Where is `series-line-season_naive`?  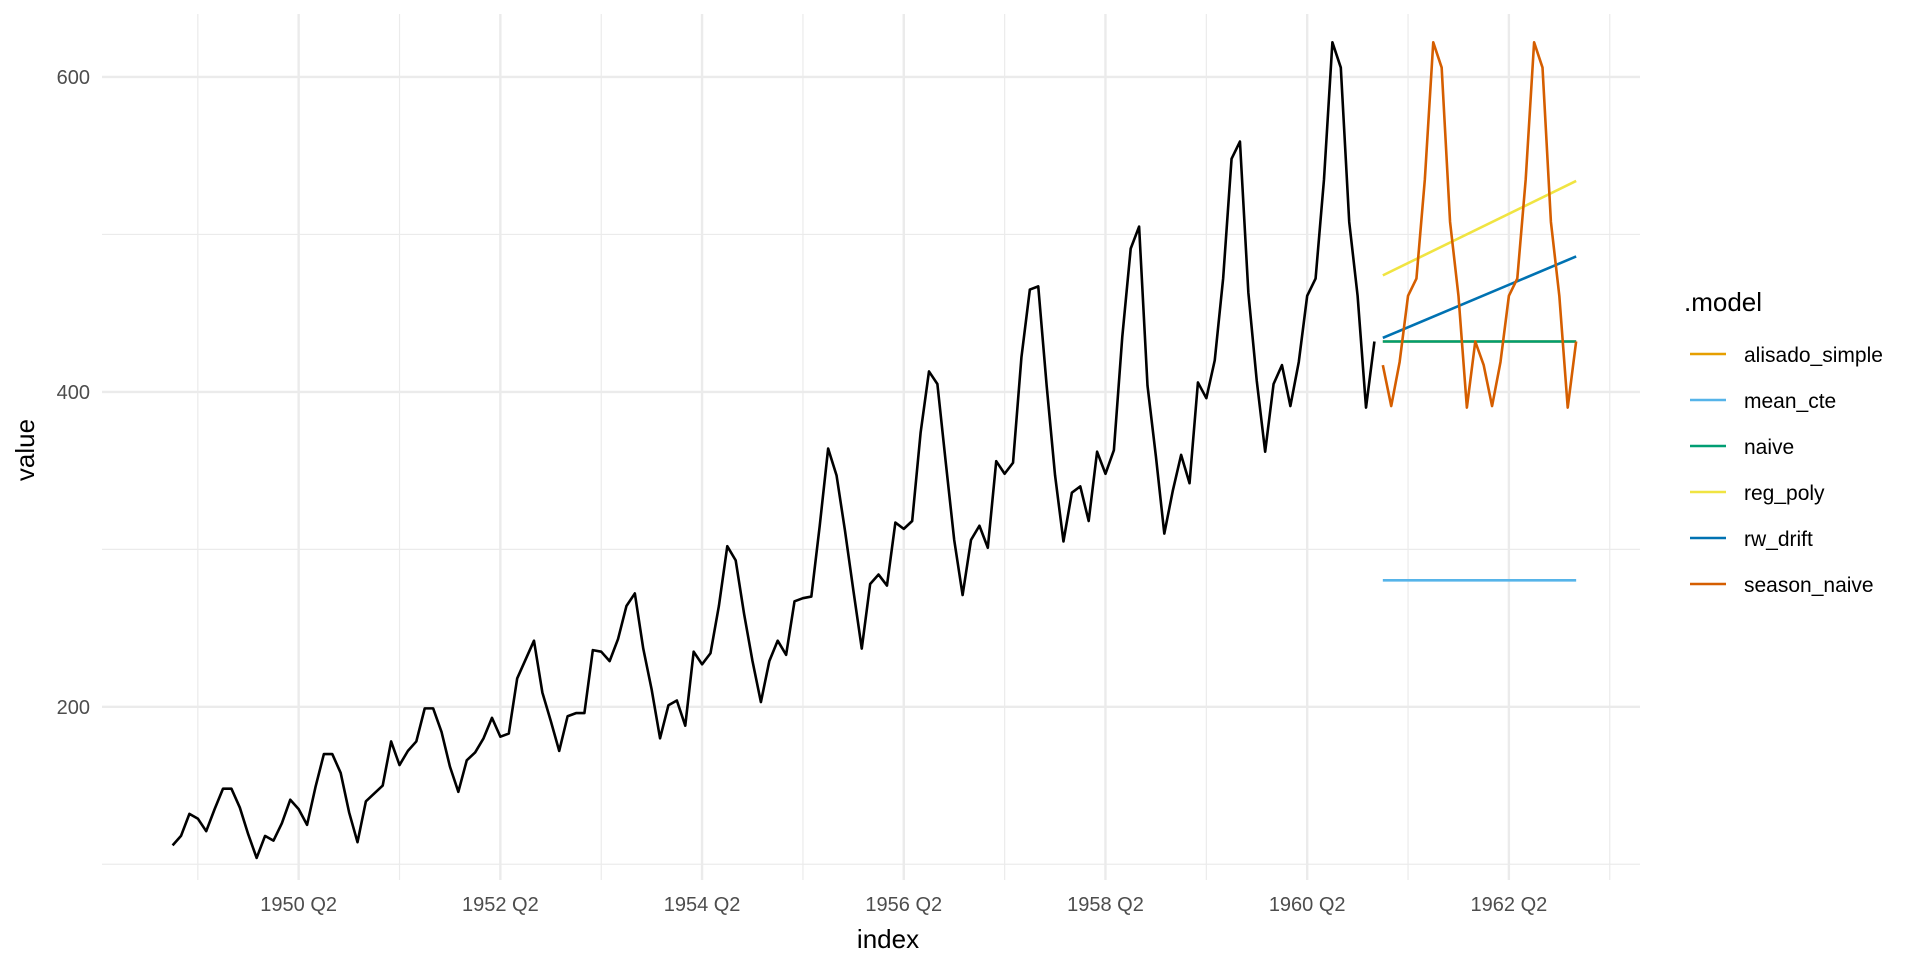
series-line-season_naive is located at coordinates (1479, 225).